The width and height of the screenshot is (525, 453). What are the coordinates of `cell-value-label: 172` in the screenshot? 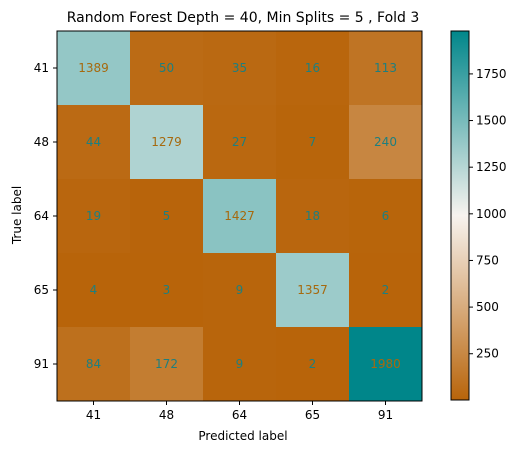 It's located at (166, 364).